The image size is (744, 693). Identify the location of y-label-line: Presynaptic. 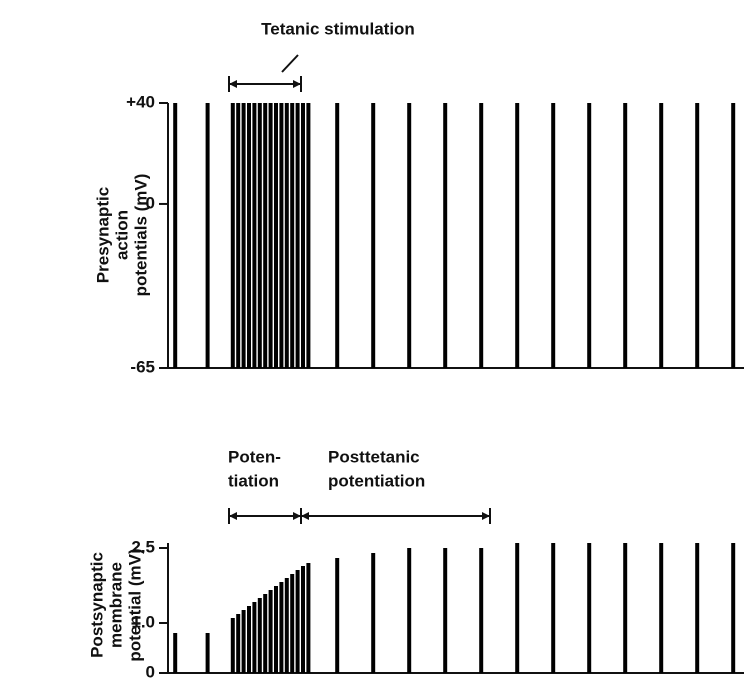
(102, 235).